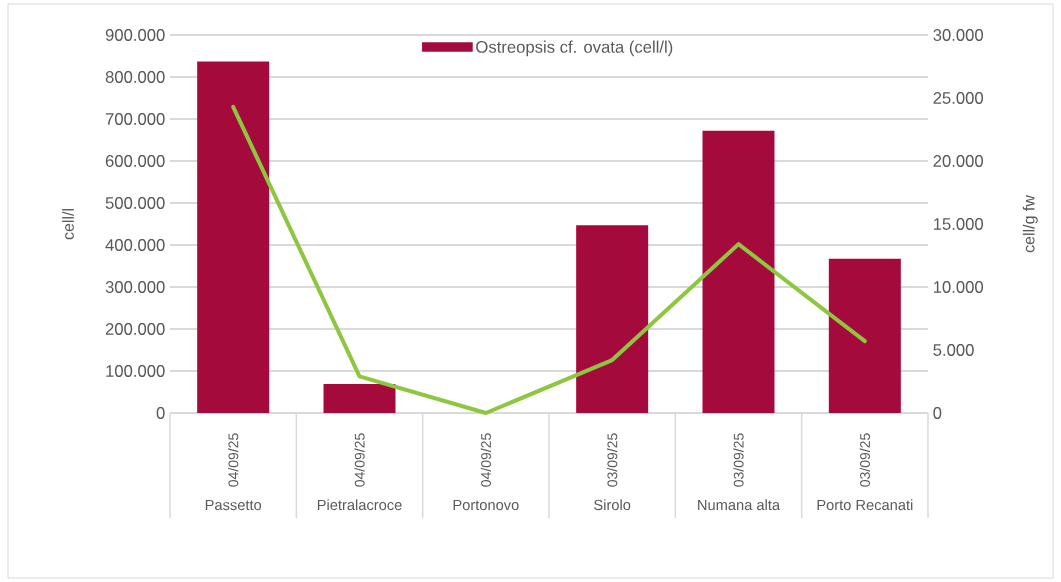 This screenshot has height=582, width=1061. Describe the element at coordinates (865, 505) in the screenshot. I see `x-tick-label: Porto Recanati` at that location.